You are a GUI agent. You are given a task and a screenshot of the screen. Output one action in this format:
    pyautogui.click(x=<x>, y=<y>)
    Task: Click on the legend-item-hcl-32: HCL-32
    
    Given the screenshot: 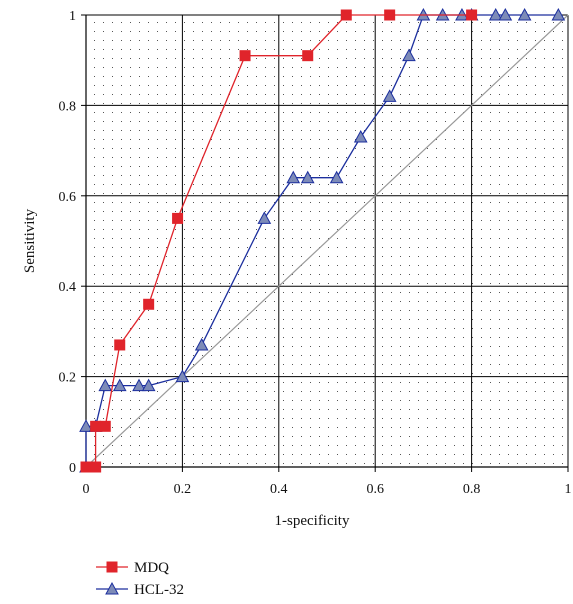 What is the action you would take?
    pyautogui.click(x=140, y=589)
    